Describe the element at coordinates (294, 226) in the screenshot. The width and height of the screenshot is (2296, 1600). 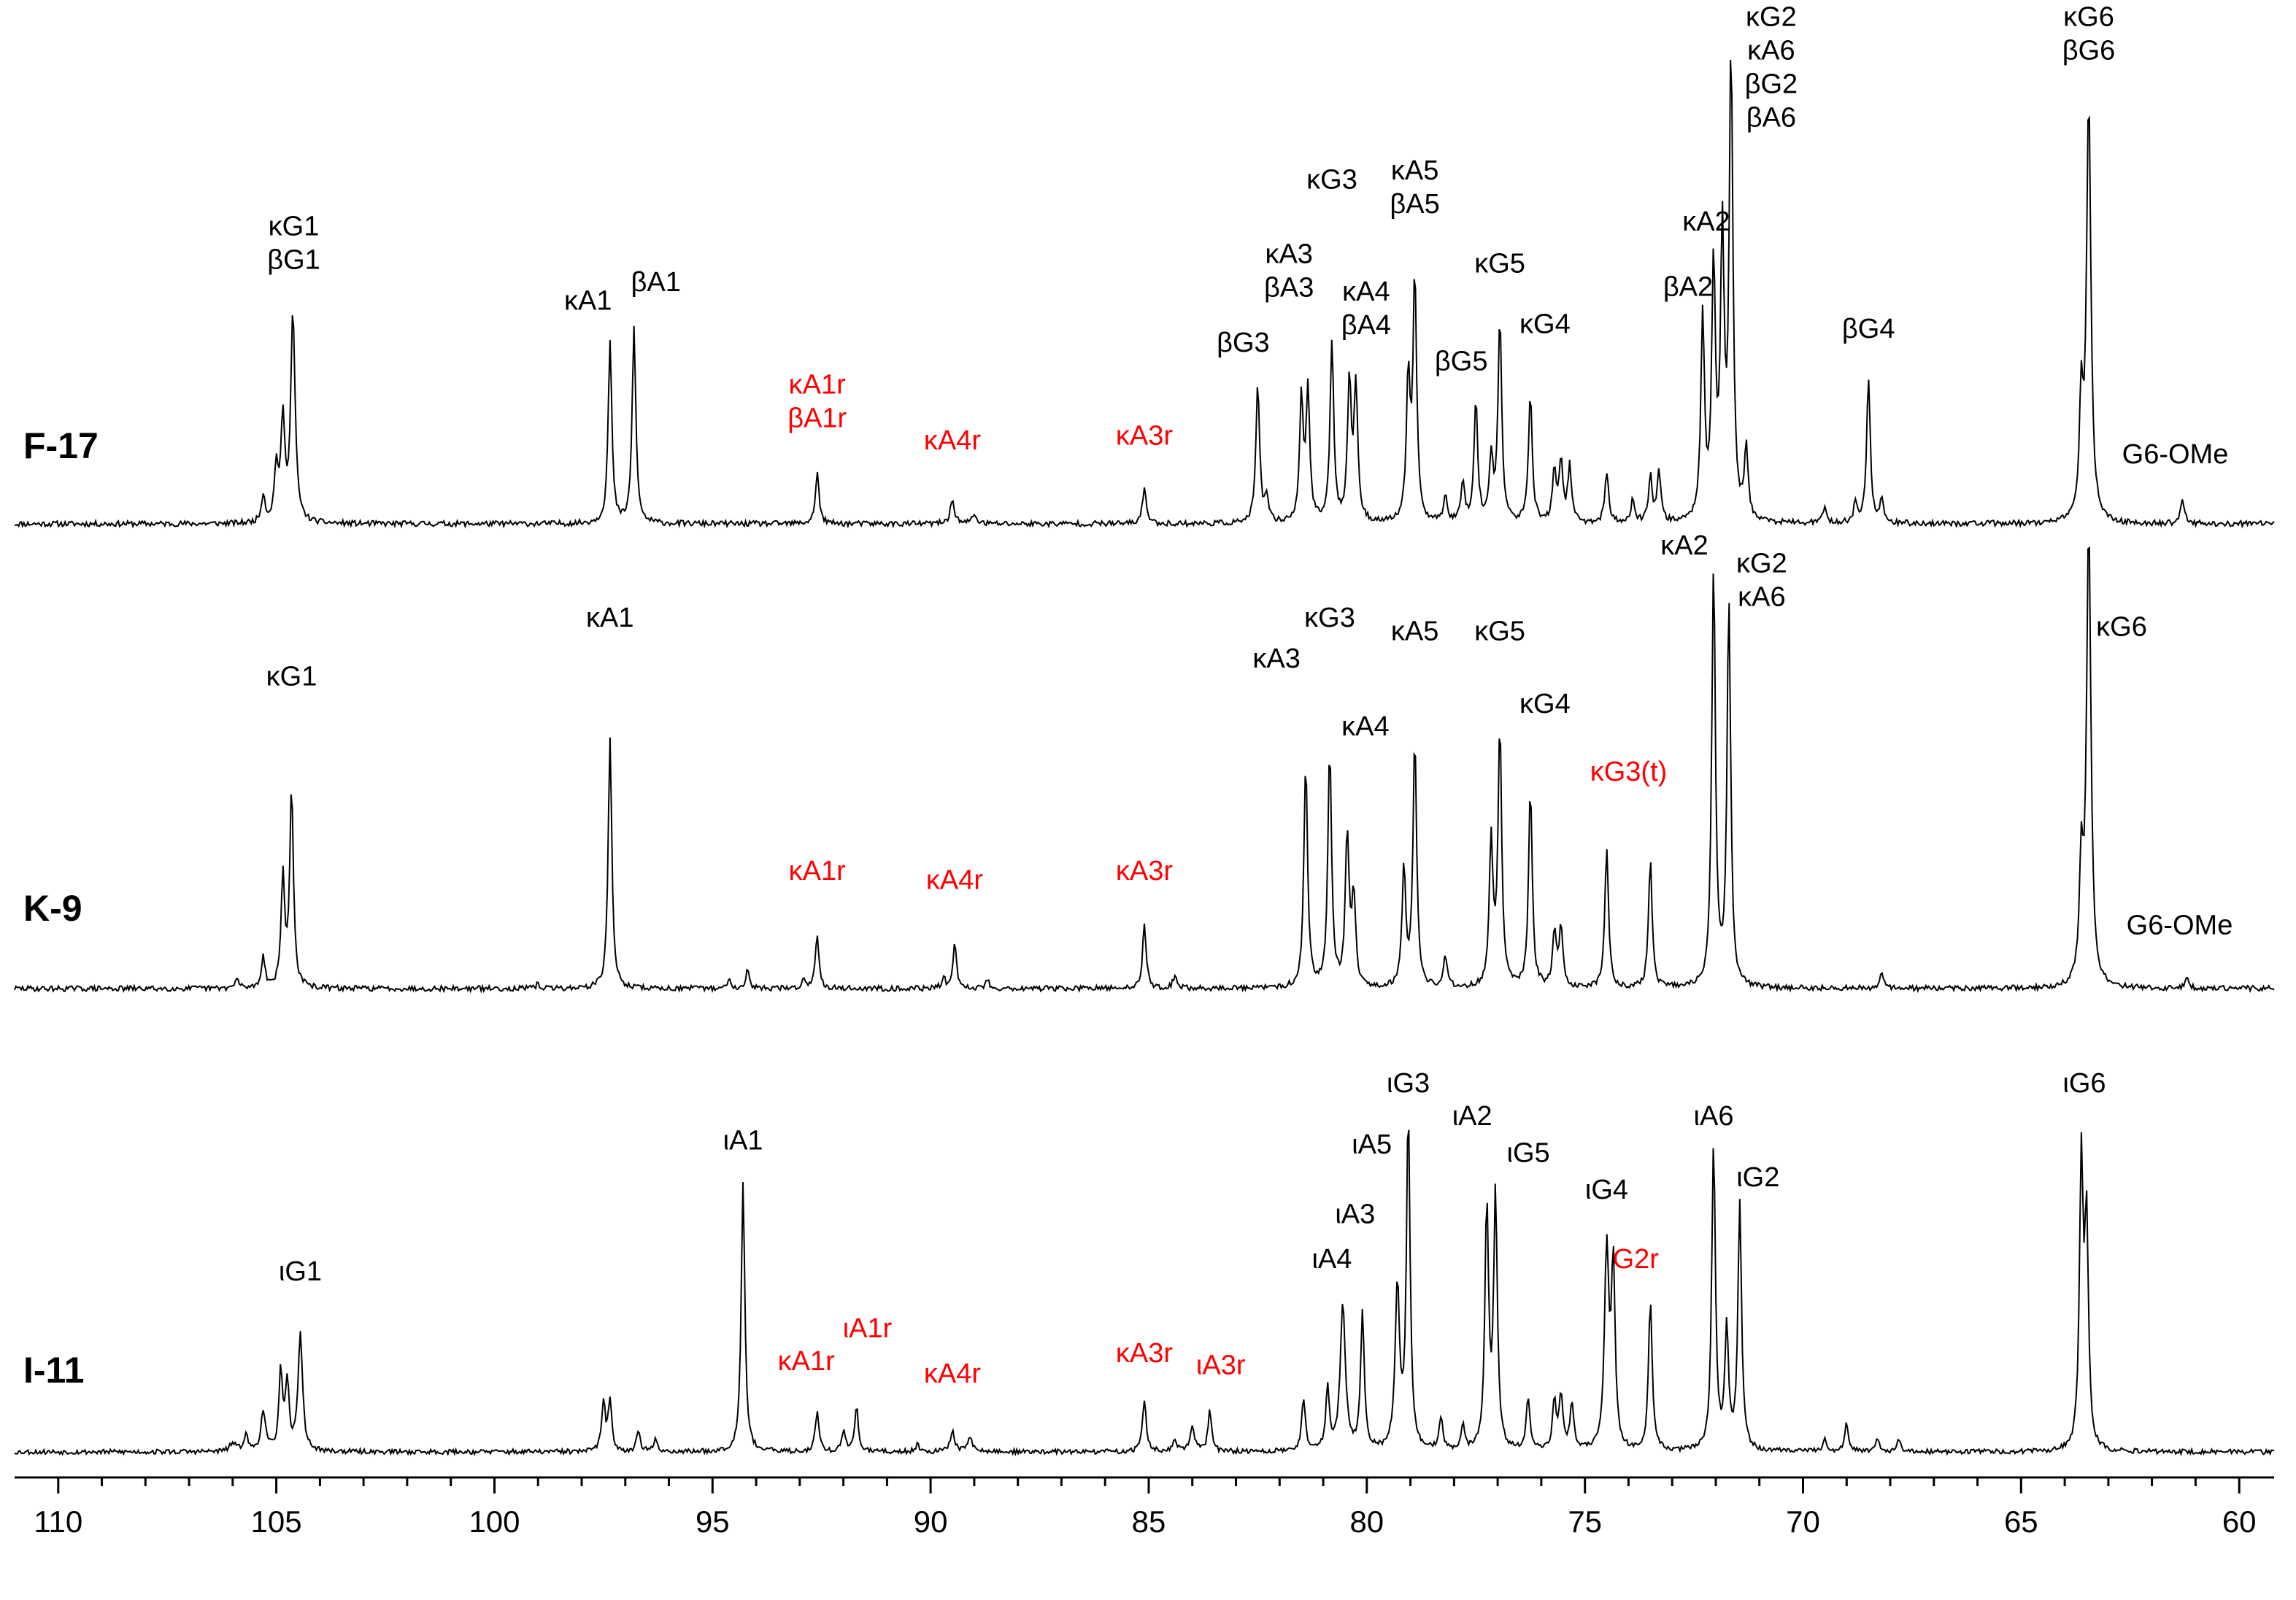
I see `peak-label-line: κG1` at that location.